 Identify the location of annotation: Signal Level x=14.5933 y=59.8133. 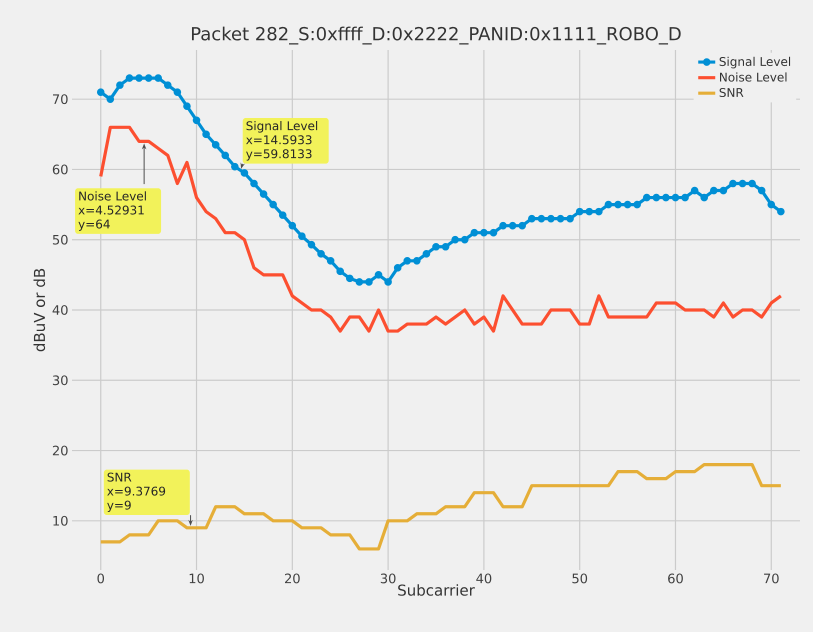
(282, 141).